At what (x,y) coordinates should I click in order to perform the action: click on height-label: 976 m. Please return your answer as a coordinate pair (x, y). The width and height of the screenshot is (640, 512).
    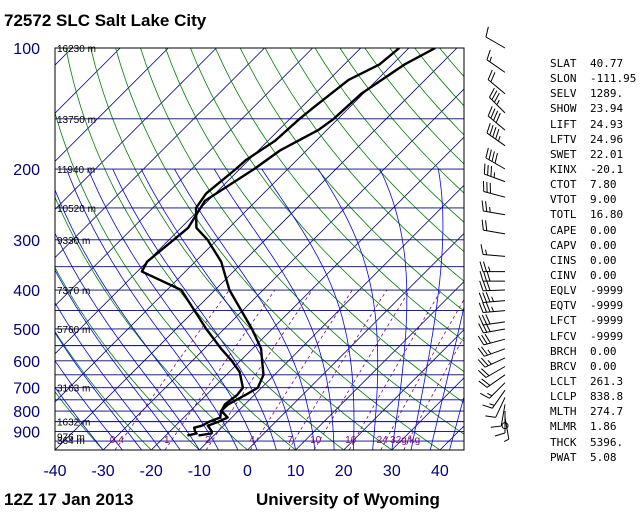
    Looking at the image, I should click on (71, 437).